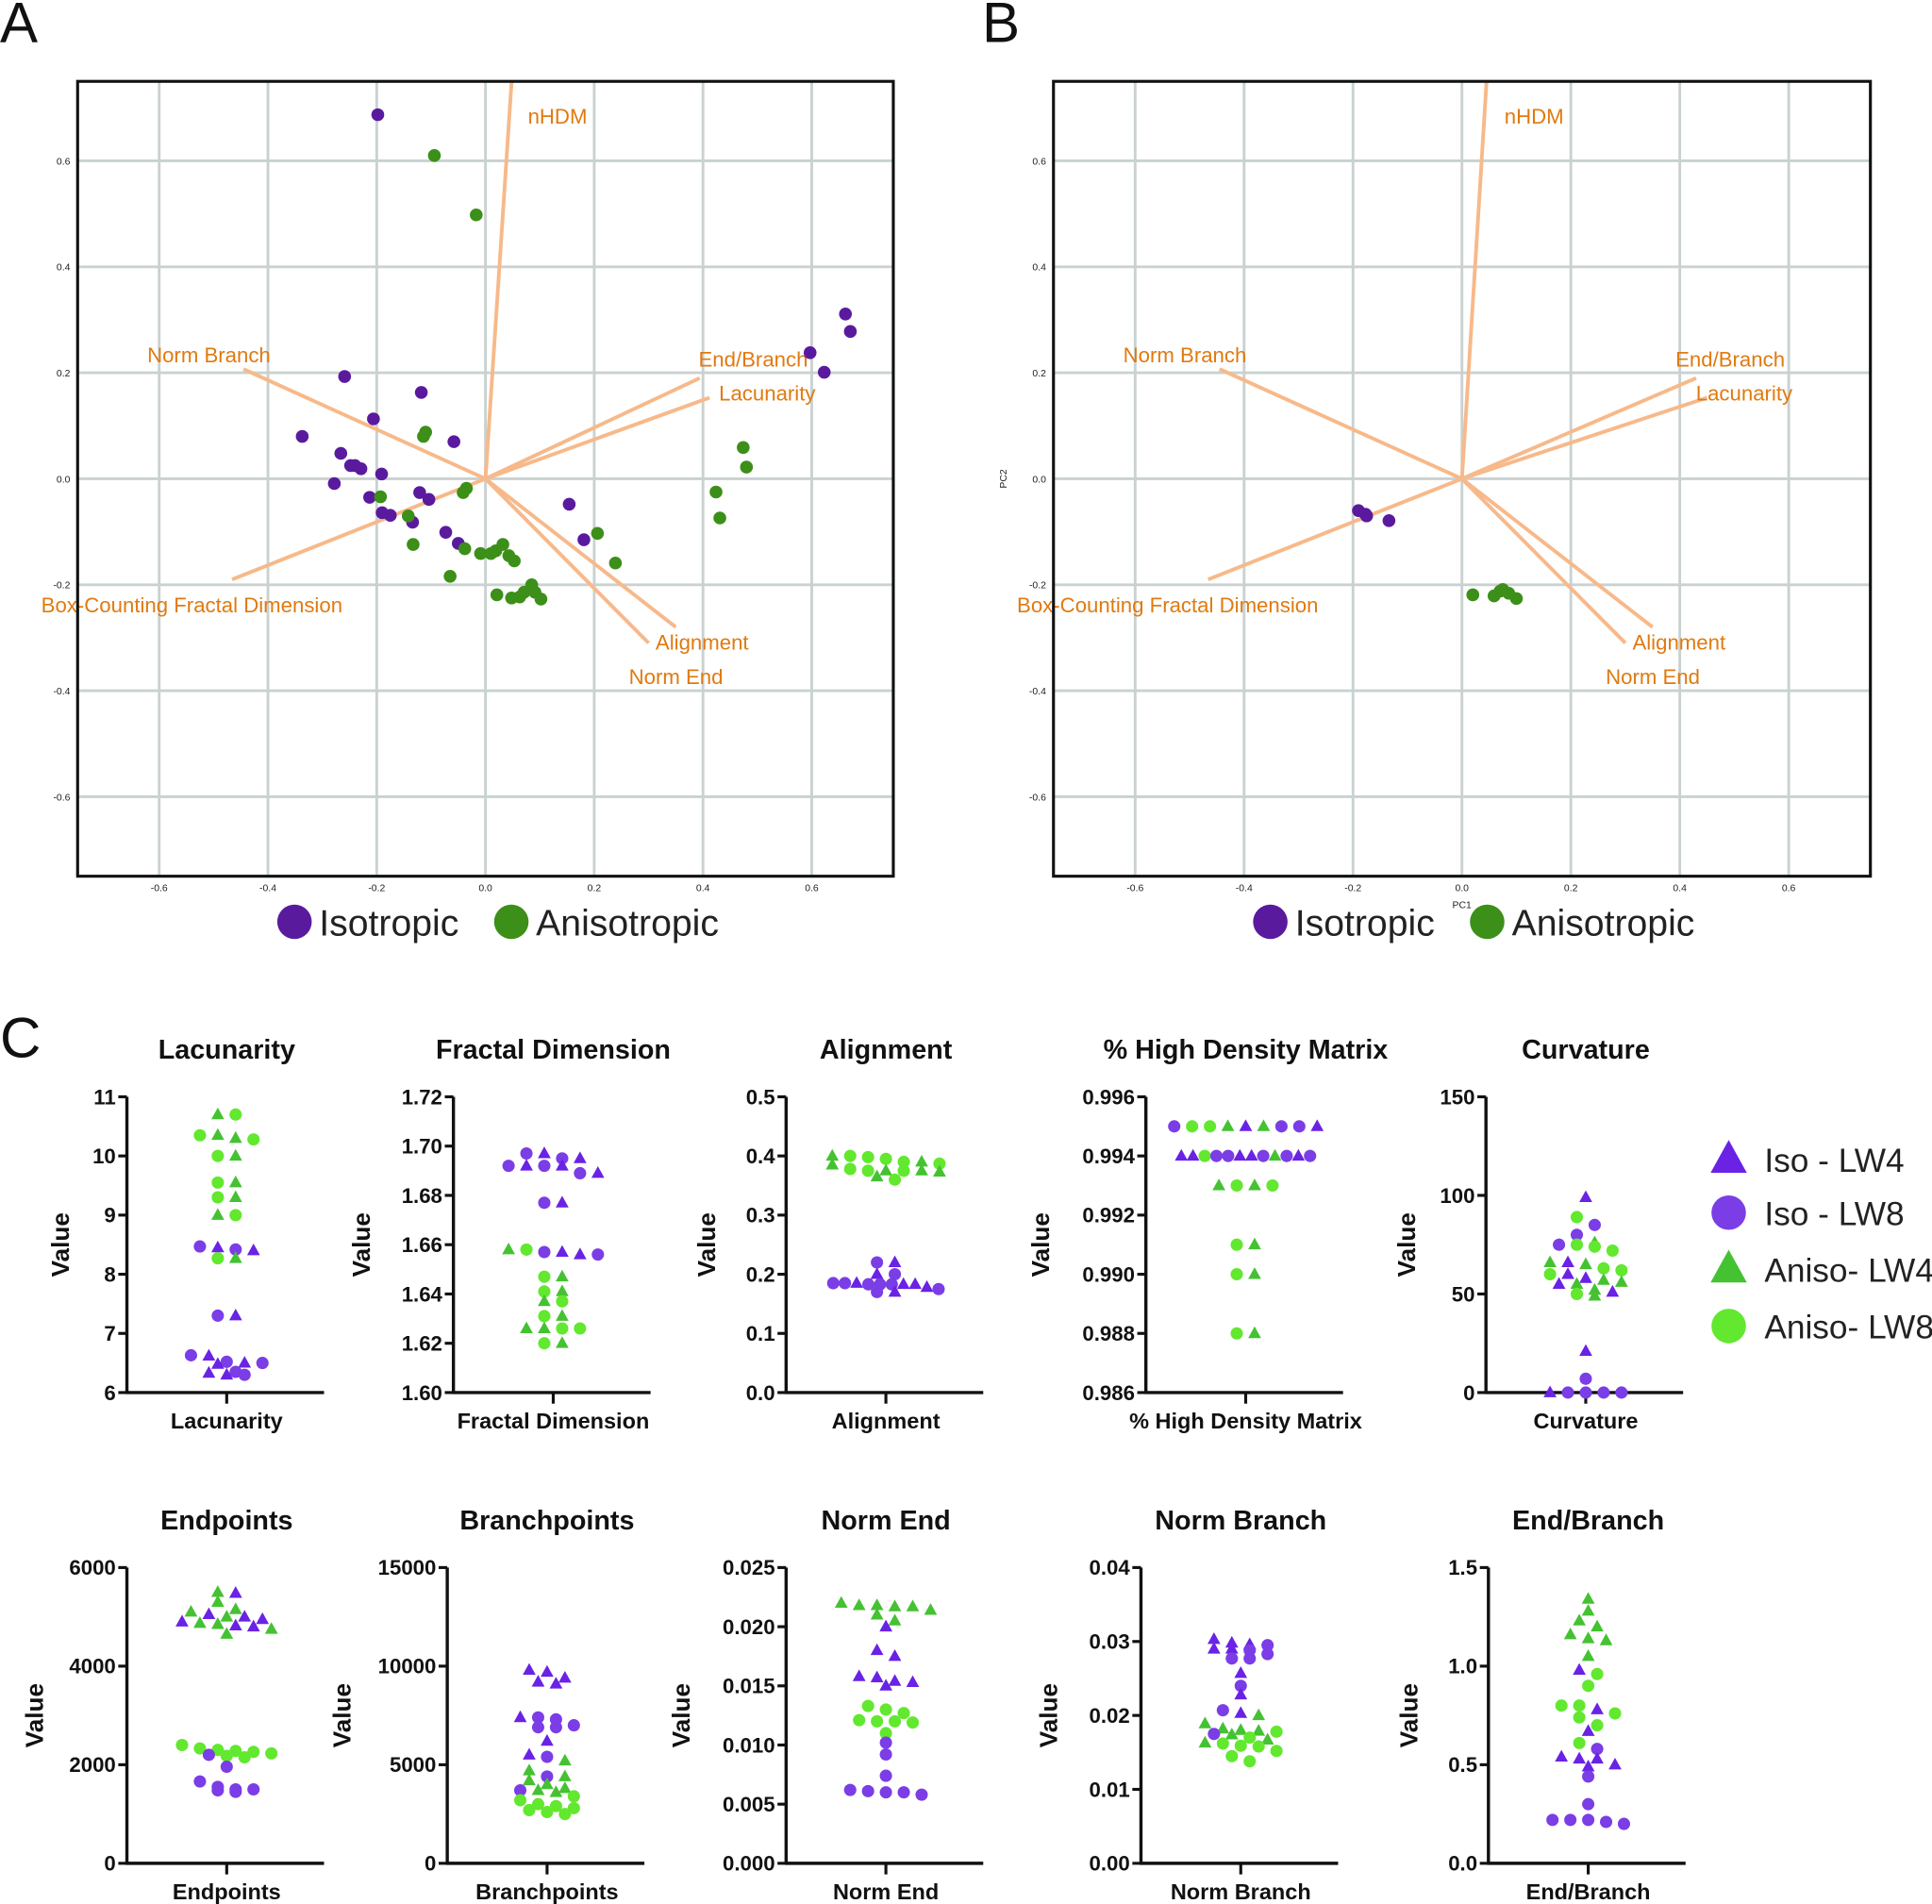 Image resolution: width=1932 pixels, height=1904 pixels. Describe the element at coordinates (1848, 1327) in the screenshot. I see `legend-label: Aniso- LW8` at that location.